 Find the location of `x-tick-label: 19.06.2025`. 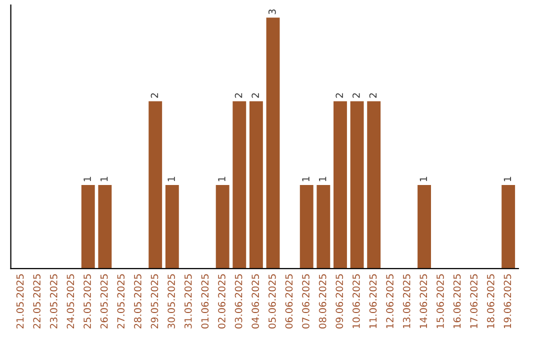

x-tick-label: 19.06.2025 is located at coordinates (508, 301).